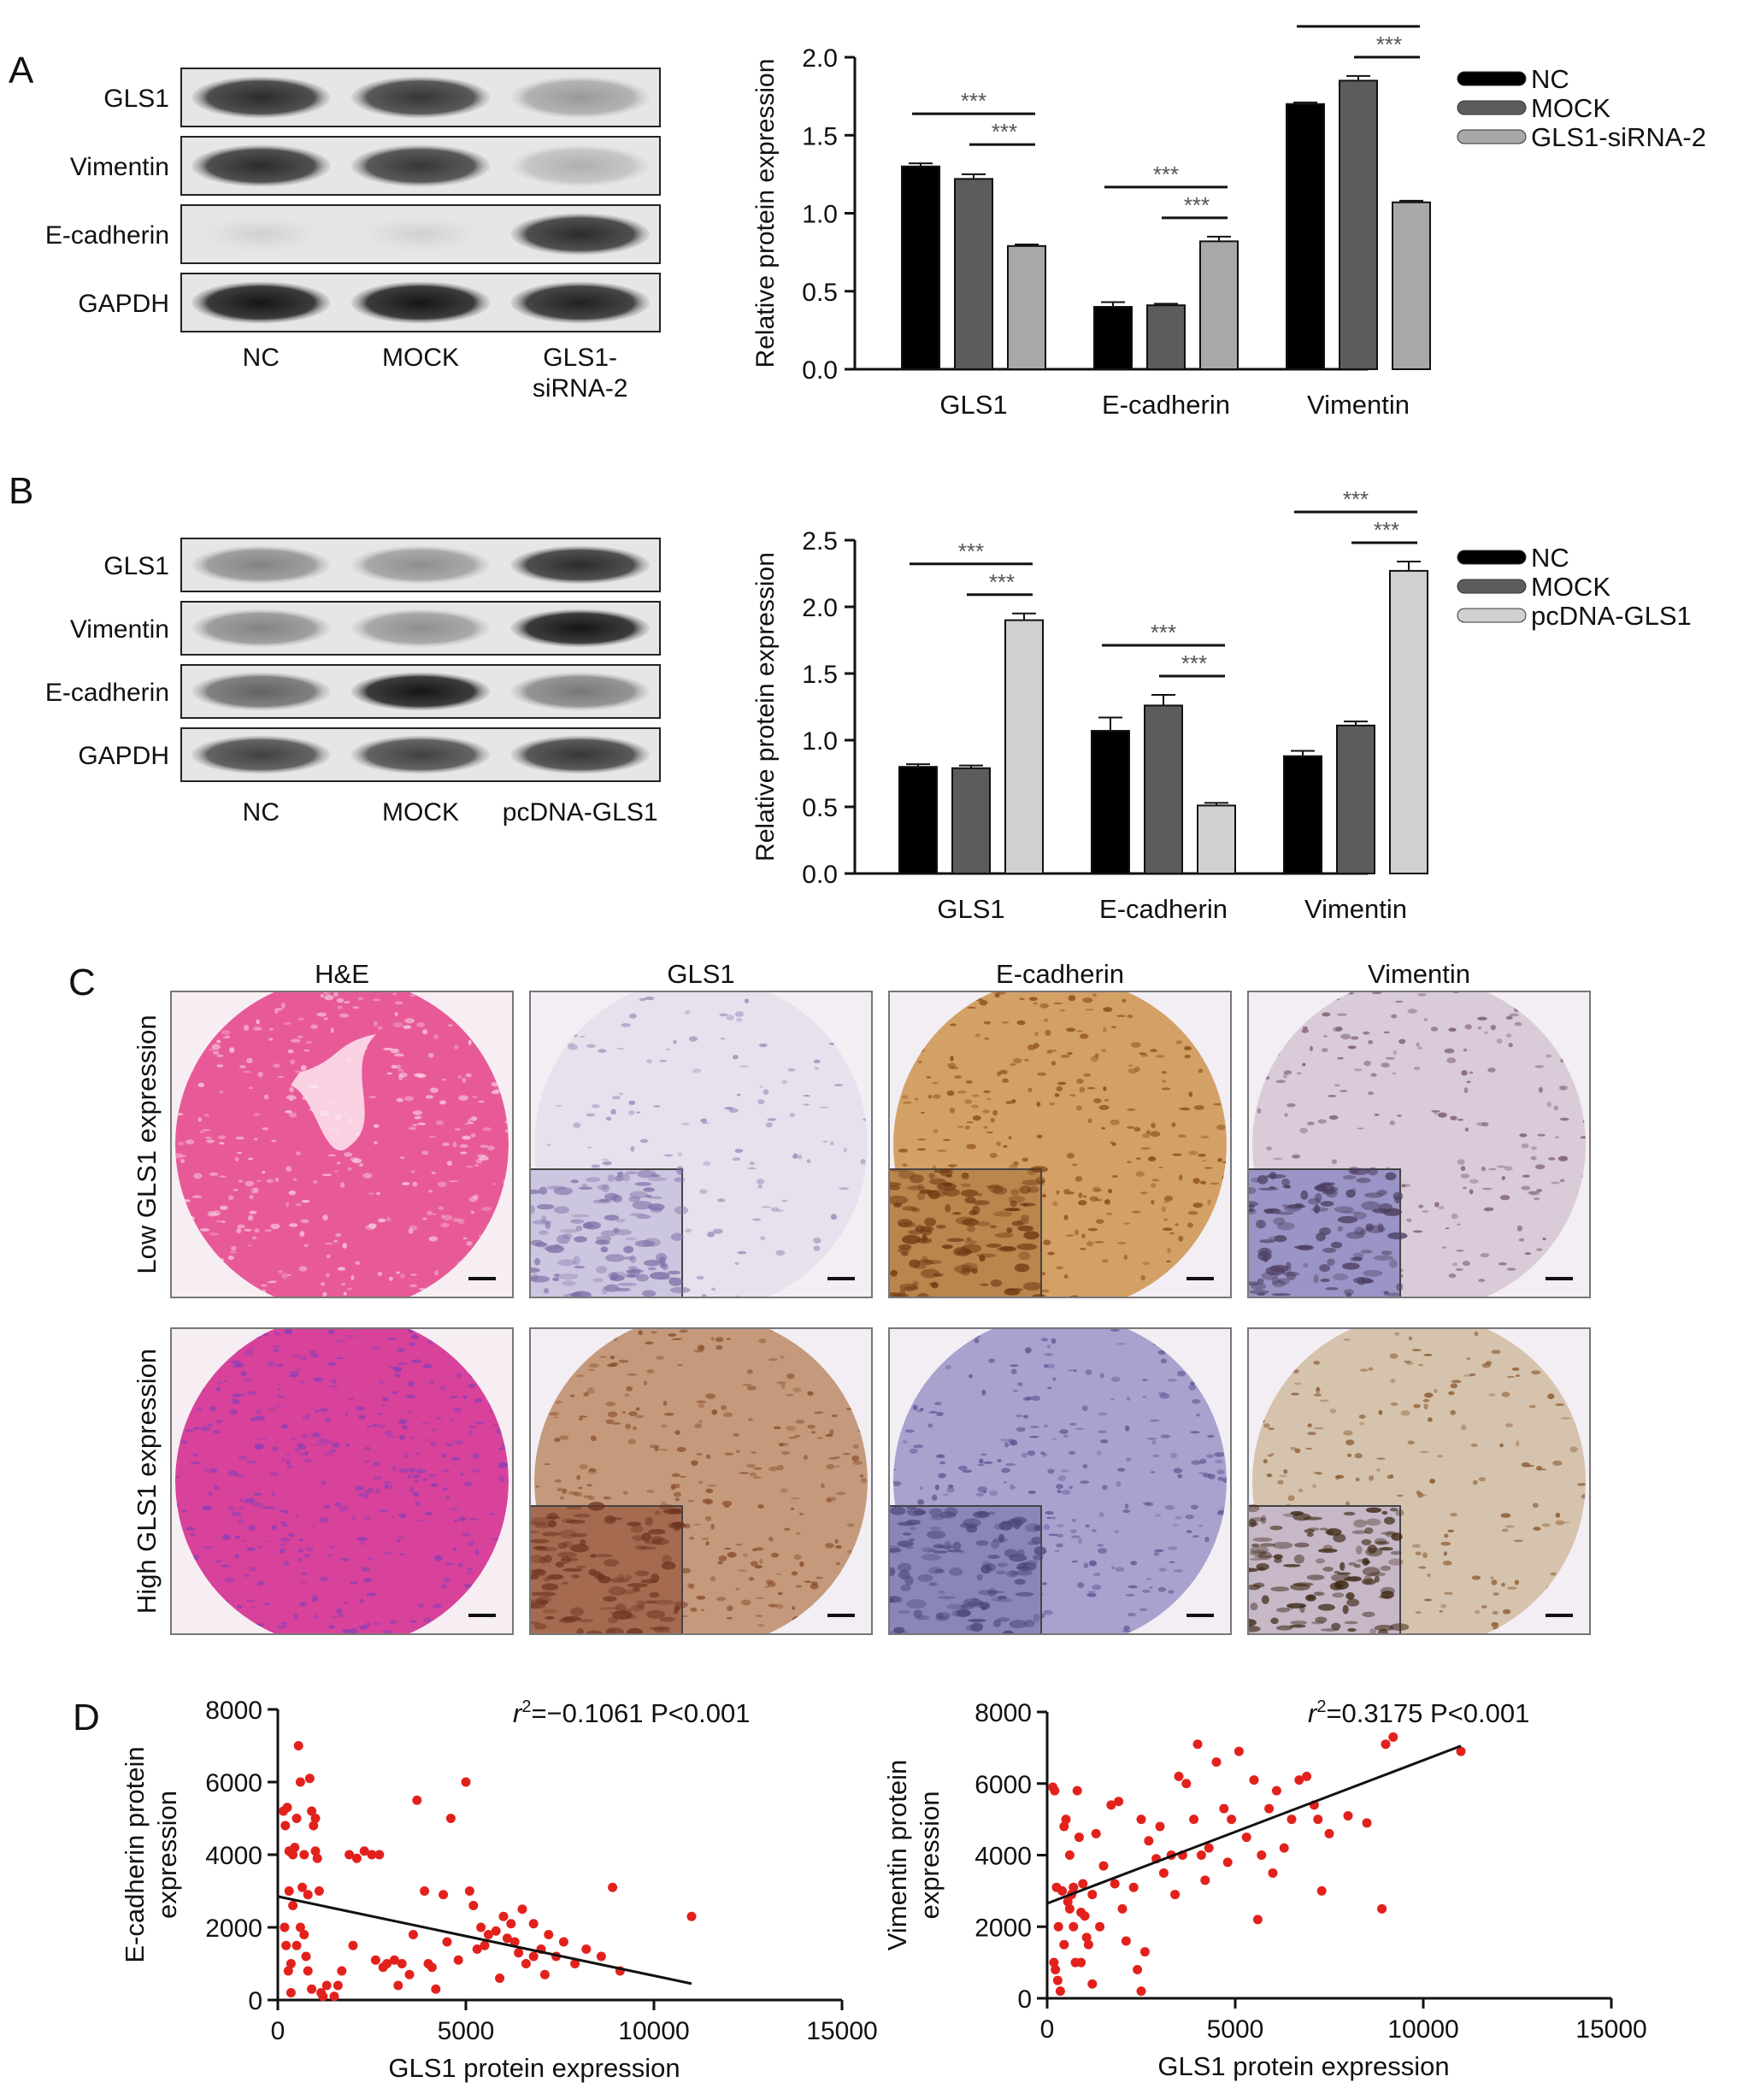  Describe the element at coordinates (262, 358) in the screenshot. I see `blot-a-lane-label: NC` at that location.